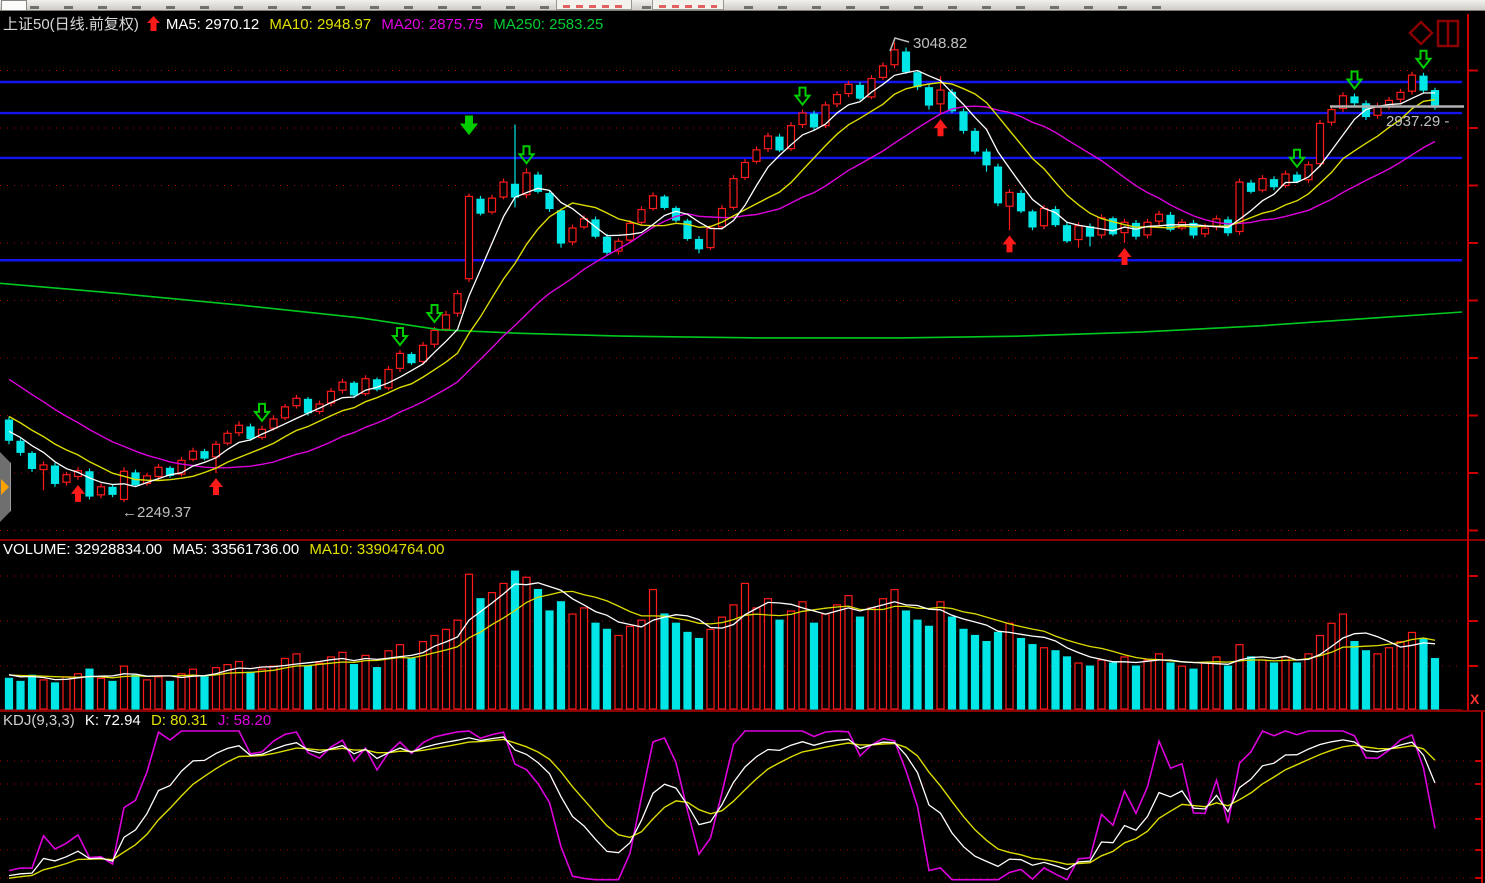 The height and width of the screenshot is (883, 1485). I want to click on toolbar-strip, so click(742, 5).